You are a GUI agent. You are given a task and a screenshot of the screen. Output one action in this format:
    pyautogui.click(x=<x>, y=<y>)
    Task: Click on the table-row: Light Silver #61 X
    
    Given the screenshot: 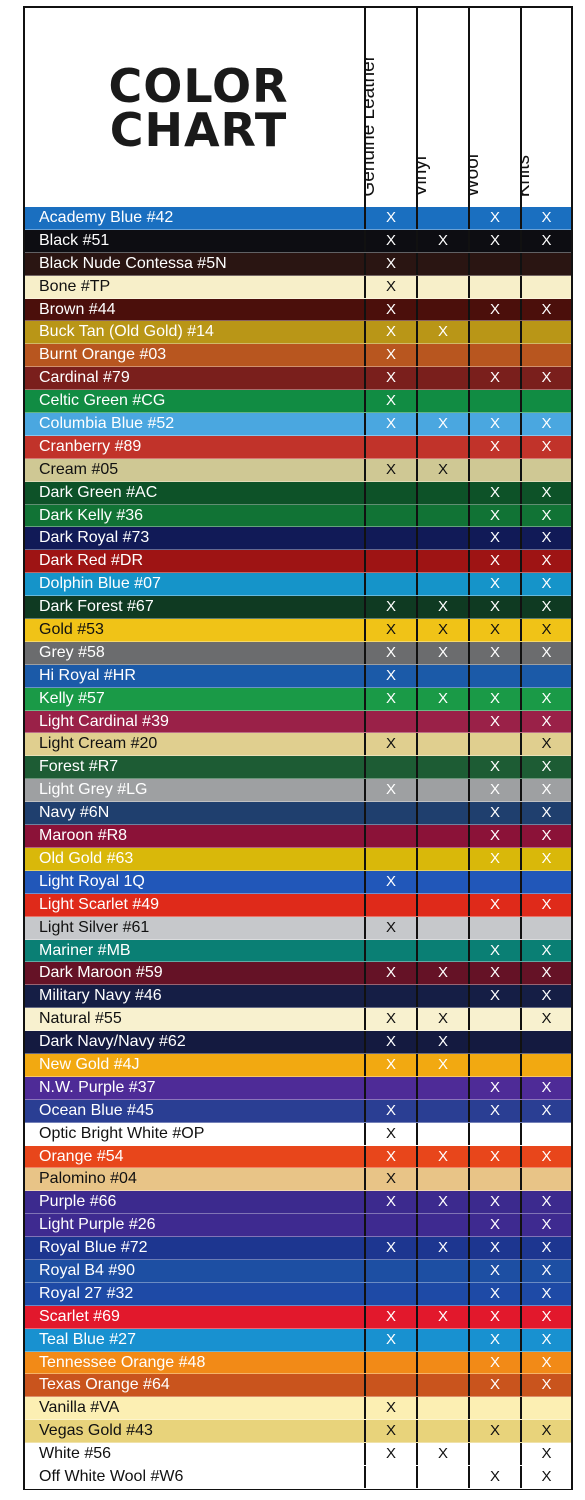 What is the action you would take?
    pyautogui.click(x=298, y=928)
    